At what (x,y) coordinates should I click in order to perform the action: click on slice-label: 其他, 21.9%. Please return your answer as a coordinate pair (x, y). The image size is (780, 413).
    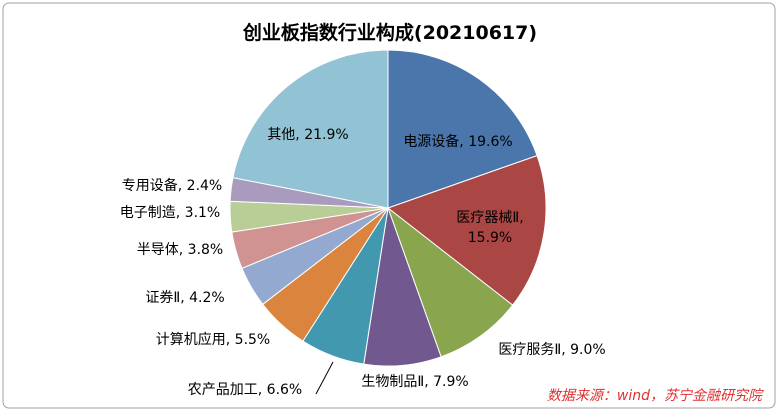
    Looking at the image, I should click on (308, 135).